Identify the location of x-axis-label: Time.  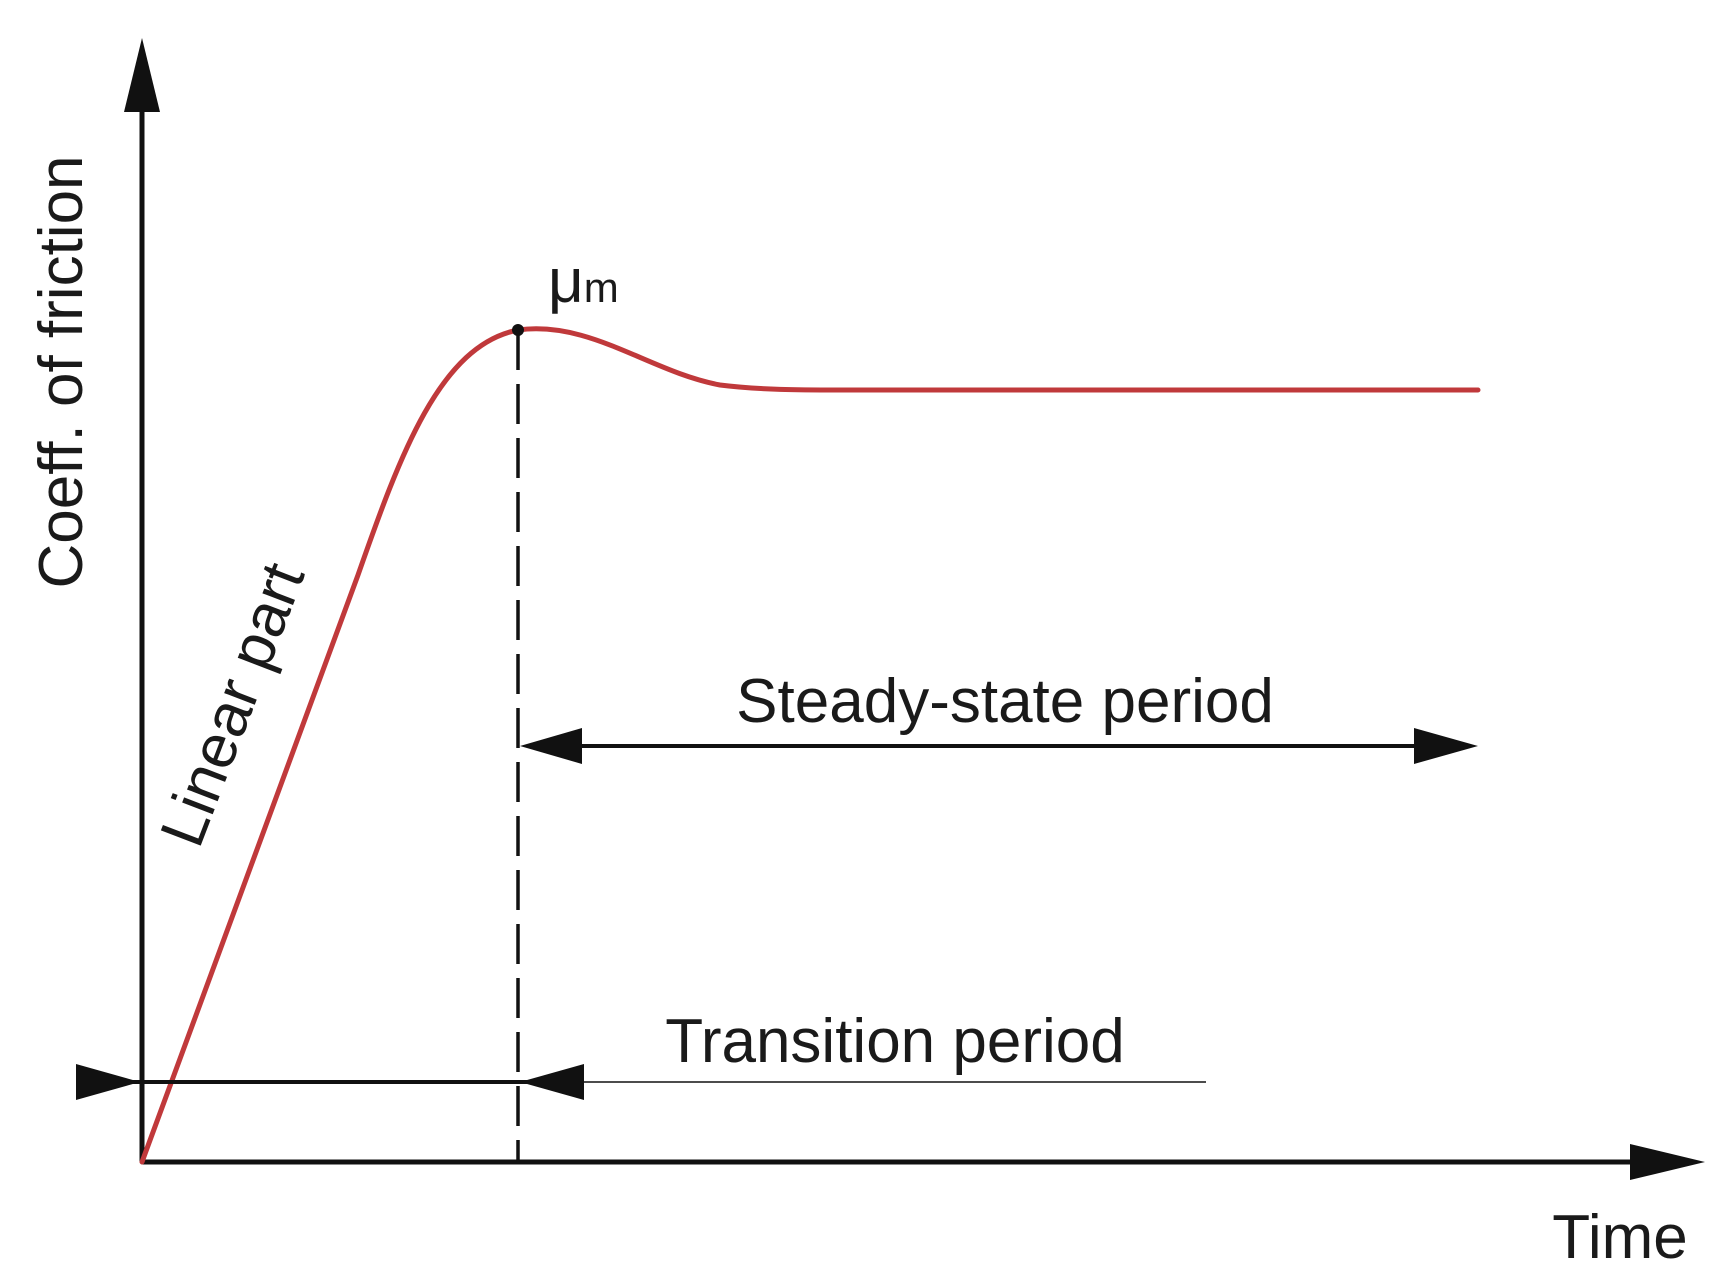
(1619, 1237).